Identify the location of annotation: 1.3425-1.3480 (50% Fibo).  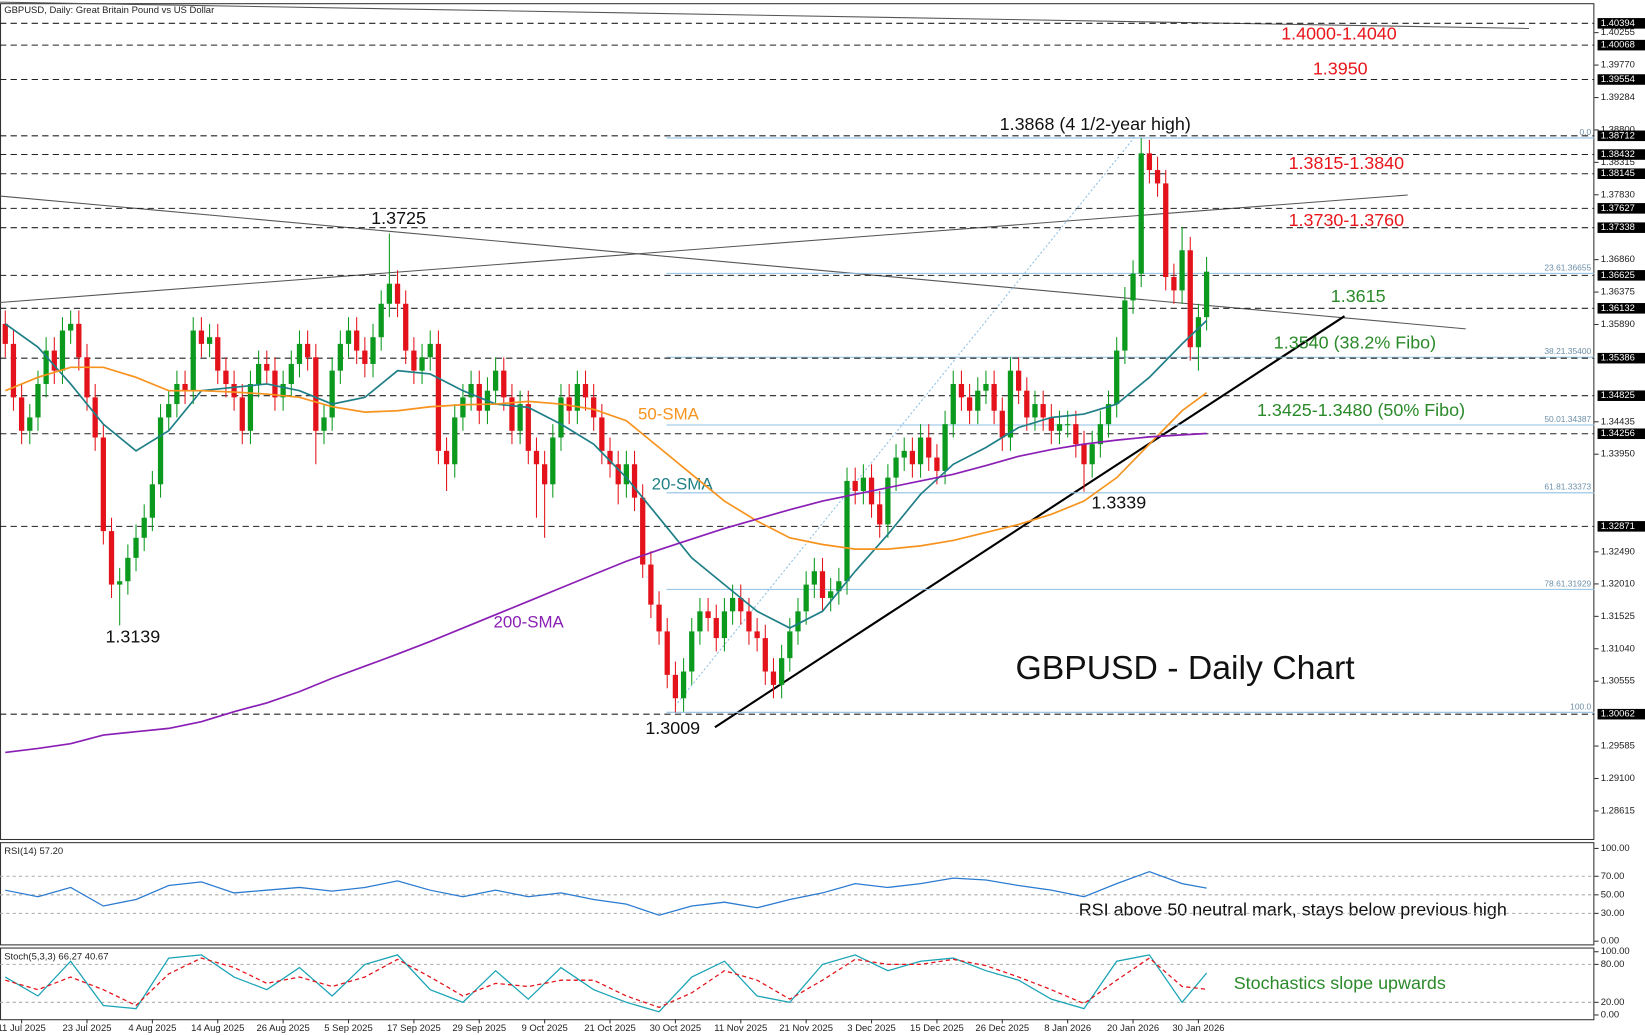
(1361, 410).